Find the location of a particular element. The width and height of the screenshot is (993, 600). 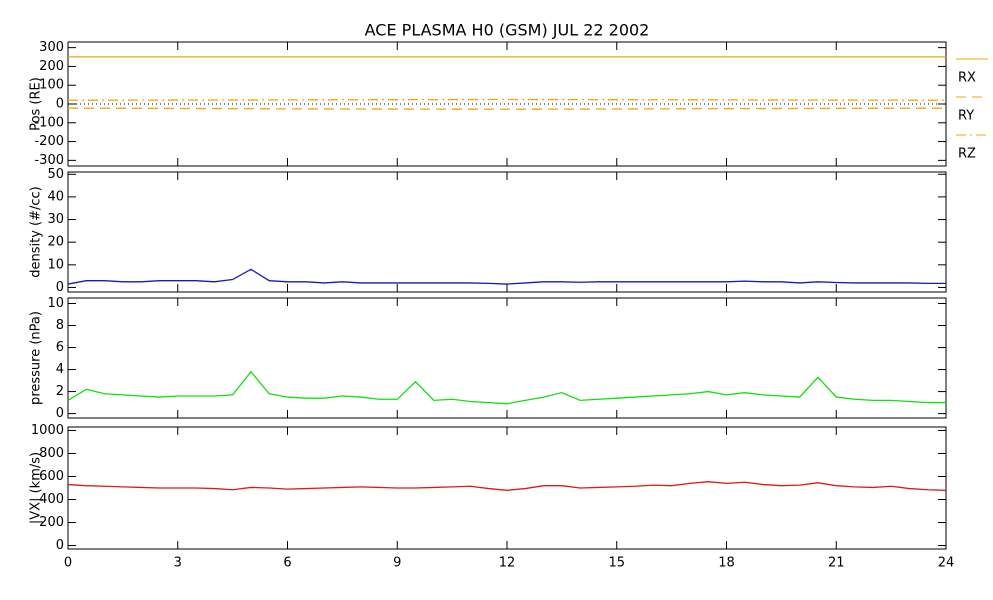

x-tick-label: 21 is located at coordinates (836, 563).